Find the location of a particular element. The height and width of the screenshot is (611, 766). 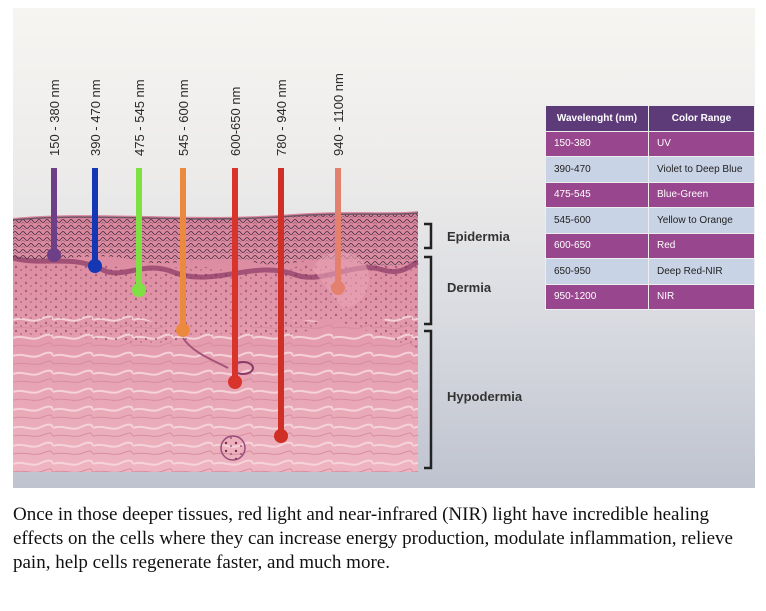

layer-label-epidermis: Epidermia is located at coordinates (479, 236).